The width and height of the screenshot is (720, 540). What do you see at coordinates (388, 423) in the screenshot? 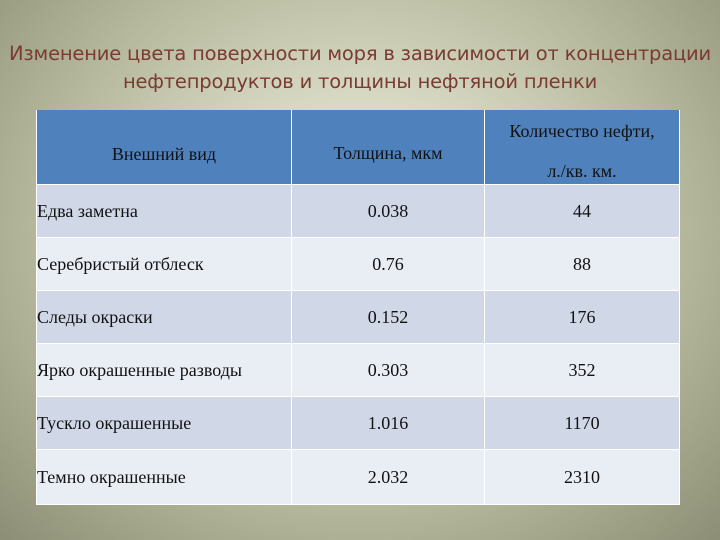
I see `cell-thickness: 1.016` at bounding box center [388, 423].